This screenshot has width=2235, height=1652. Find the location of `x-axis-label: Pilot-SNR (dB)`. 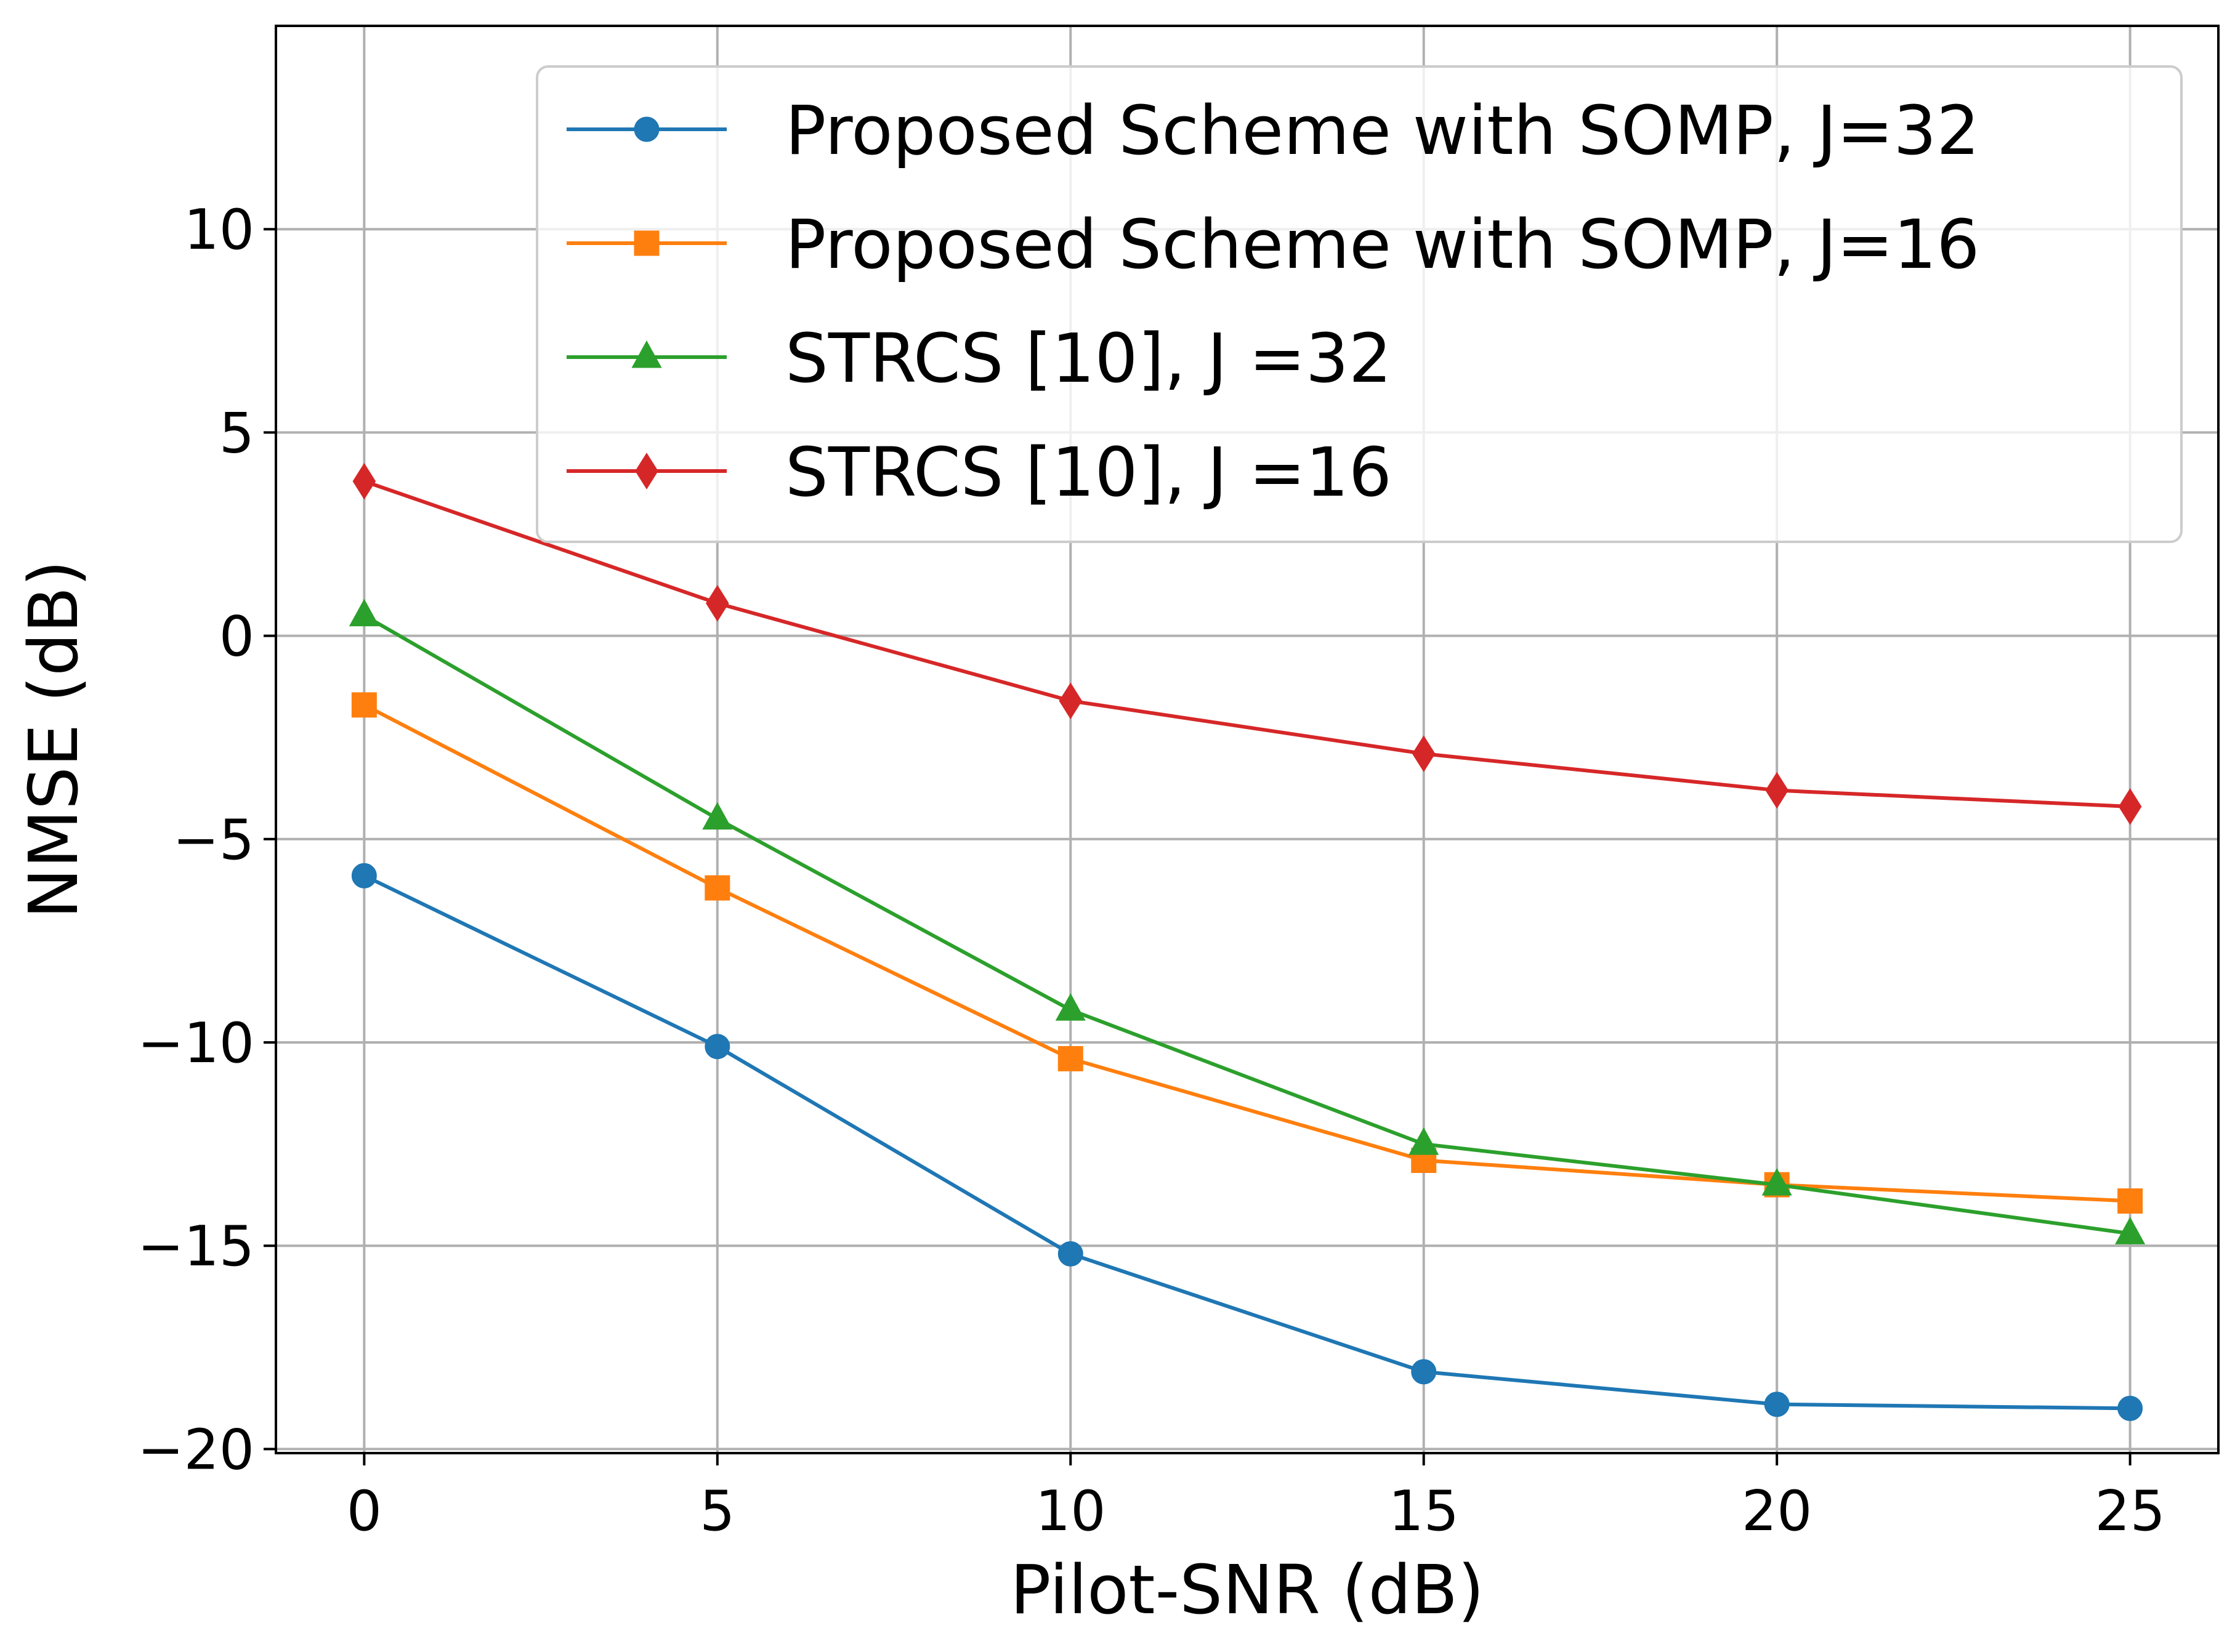

x-axis-label: Pilot-SNR (dB) is located at coordinates (1247, 1589).